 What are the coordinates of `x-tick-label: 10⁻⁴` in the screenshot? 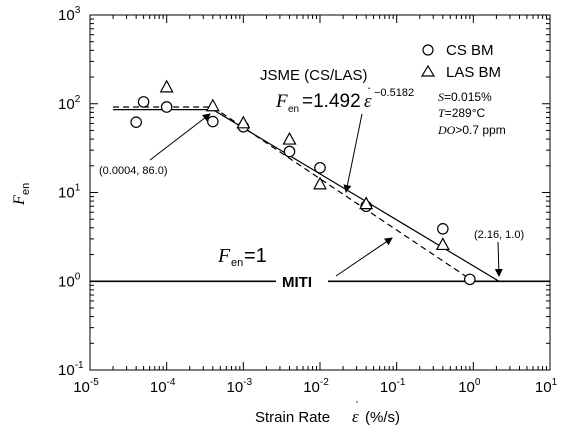 It's located at (163, 386).